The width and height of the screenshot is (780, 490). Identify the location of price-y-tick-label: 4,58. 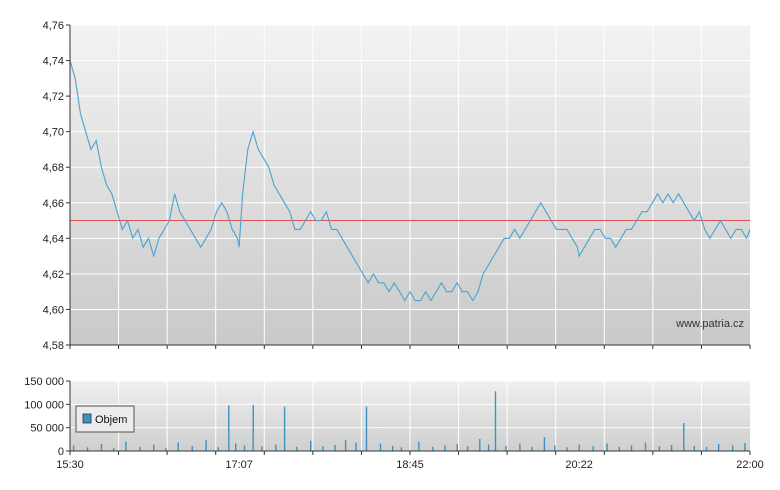
(53, 346).